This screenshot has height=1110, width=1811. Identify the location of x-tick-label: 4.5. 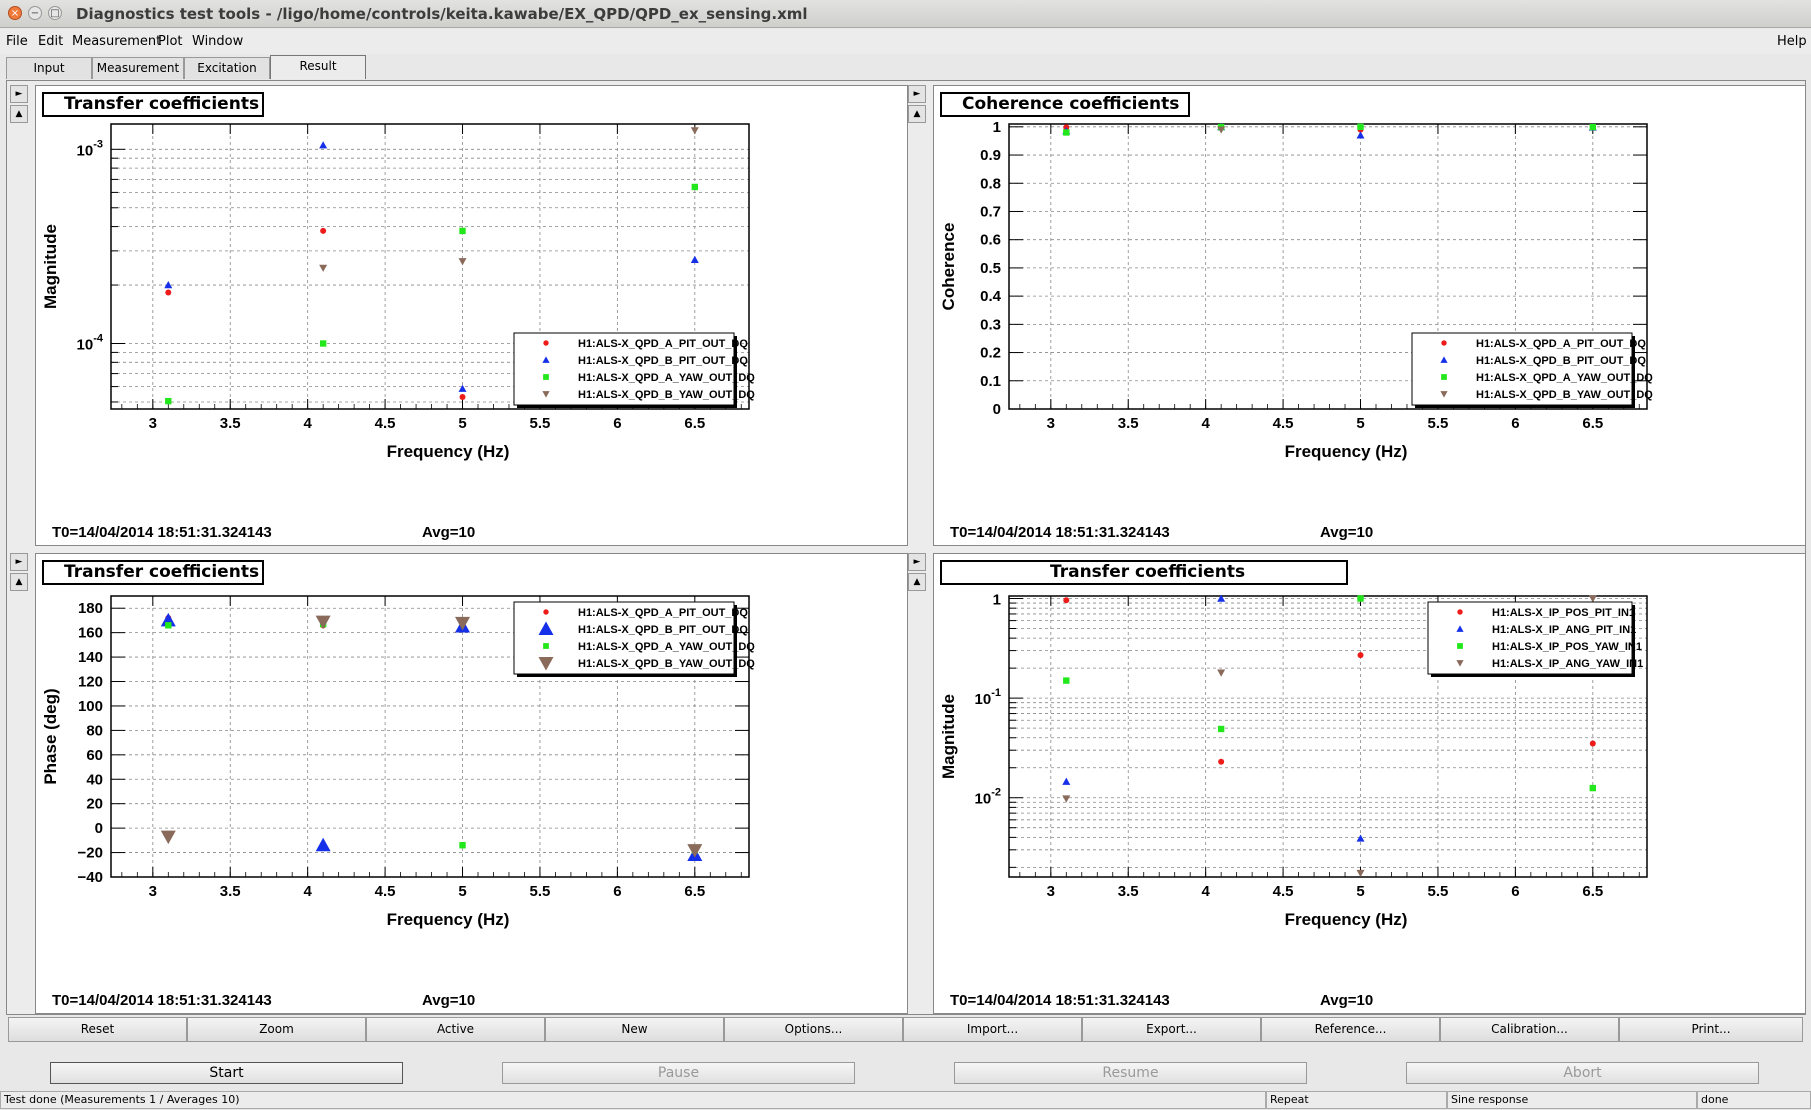
(1283, 891).